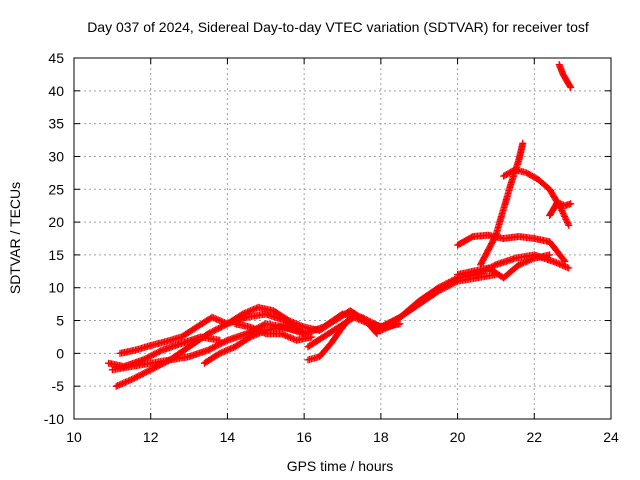 The height and width of the screenshot is (480, 640). Describe the element at coordinates (56, 288) in the screenshot. I see `y-tick-label: 10` at that location.